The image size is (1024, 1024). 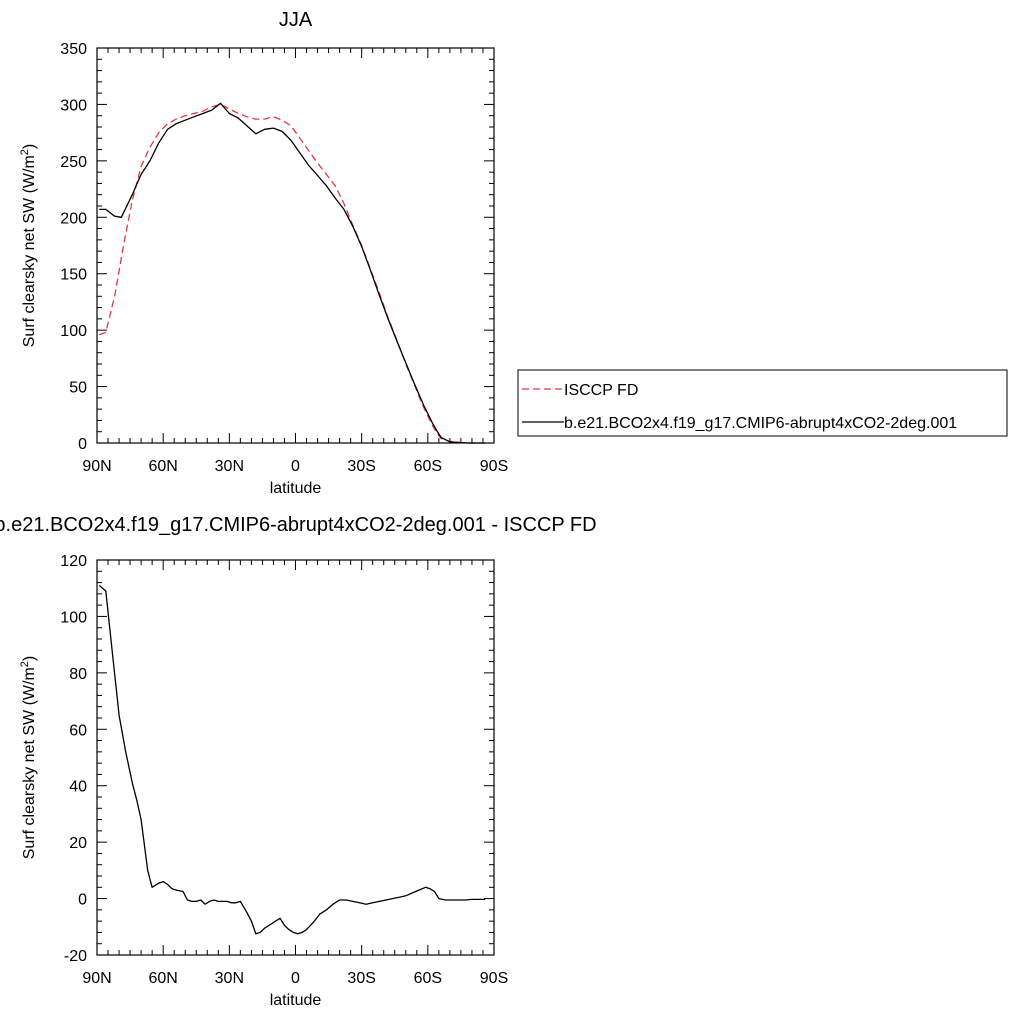 What do you see at coordinates (78, 843) in the screenshot?
I see `y-tick-label: 20` at bounding box center [78, 843].